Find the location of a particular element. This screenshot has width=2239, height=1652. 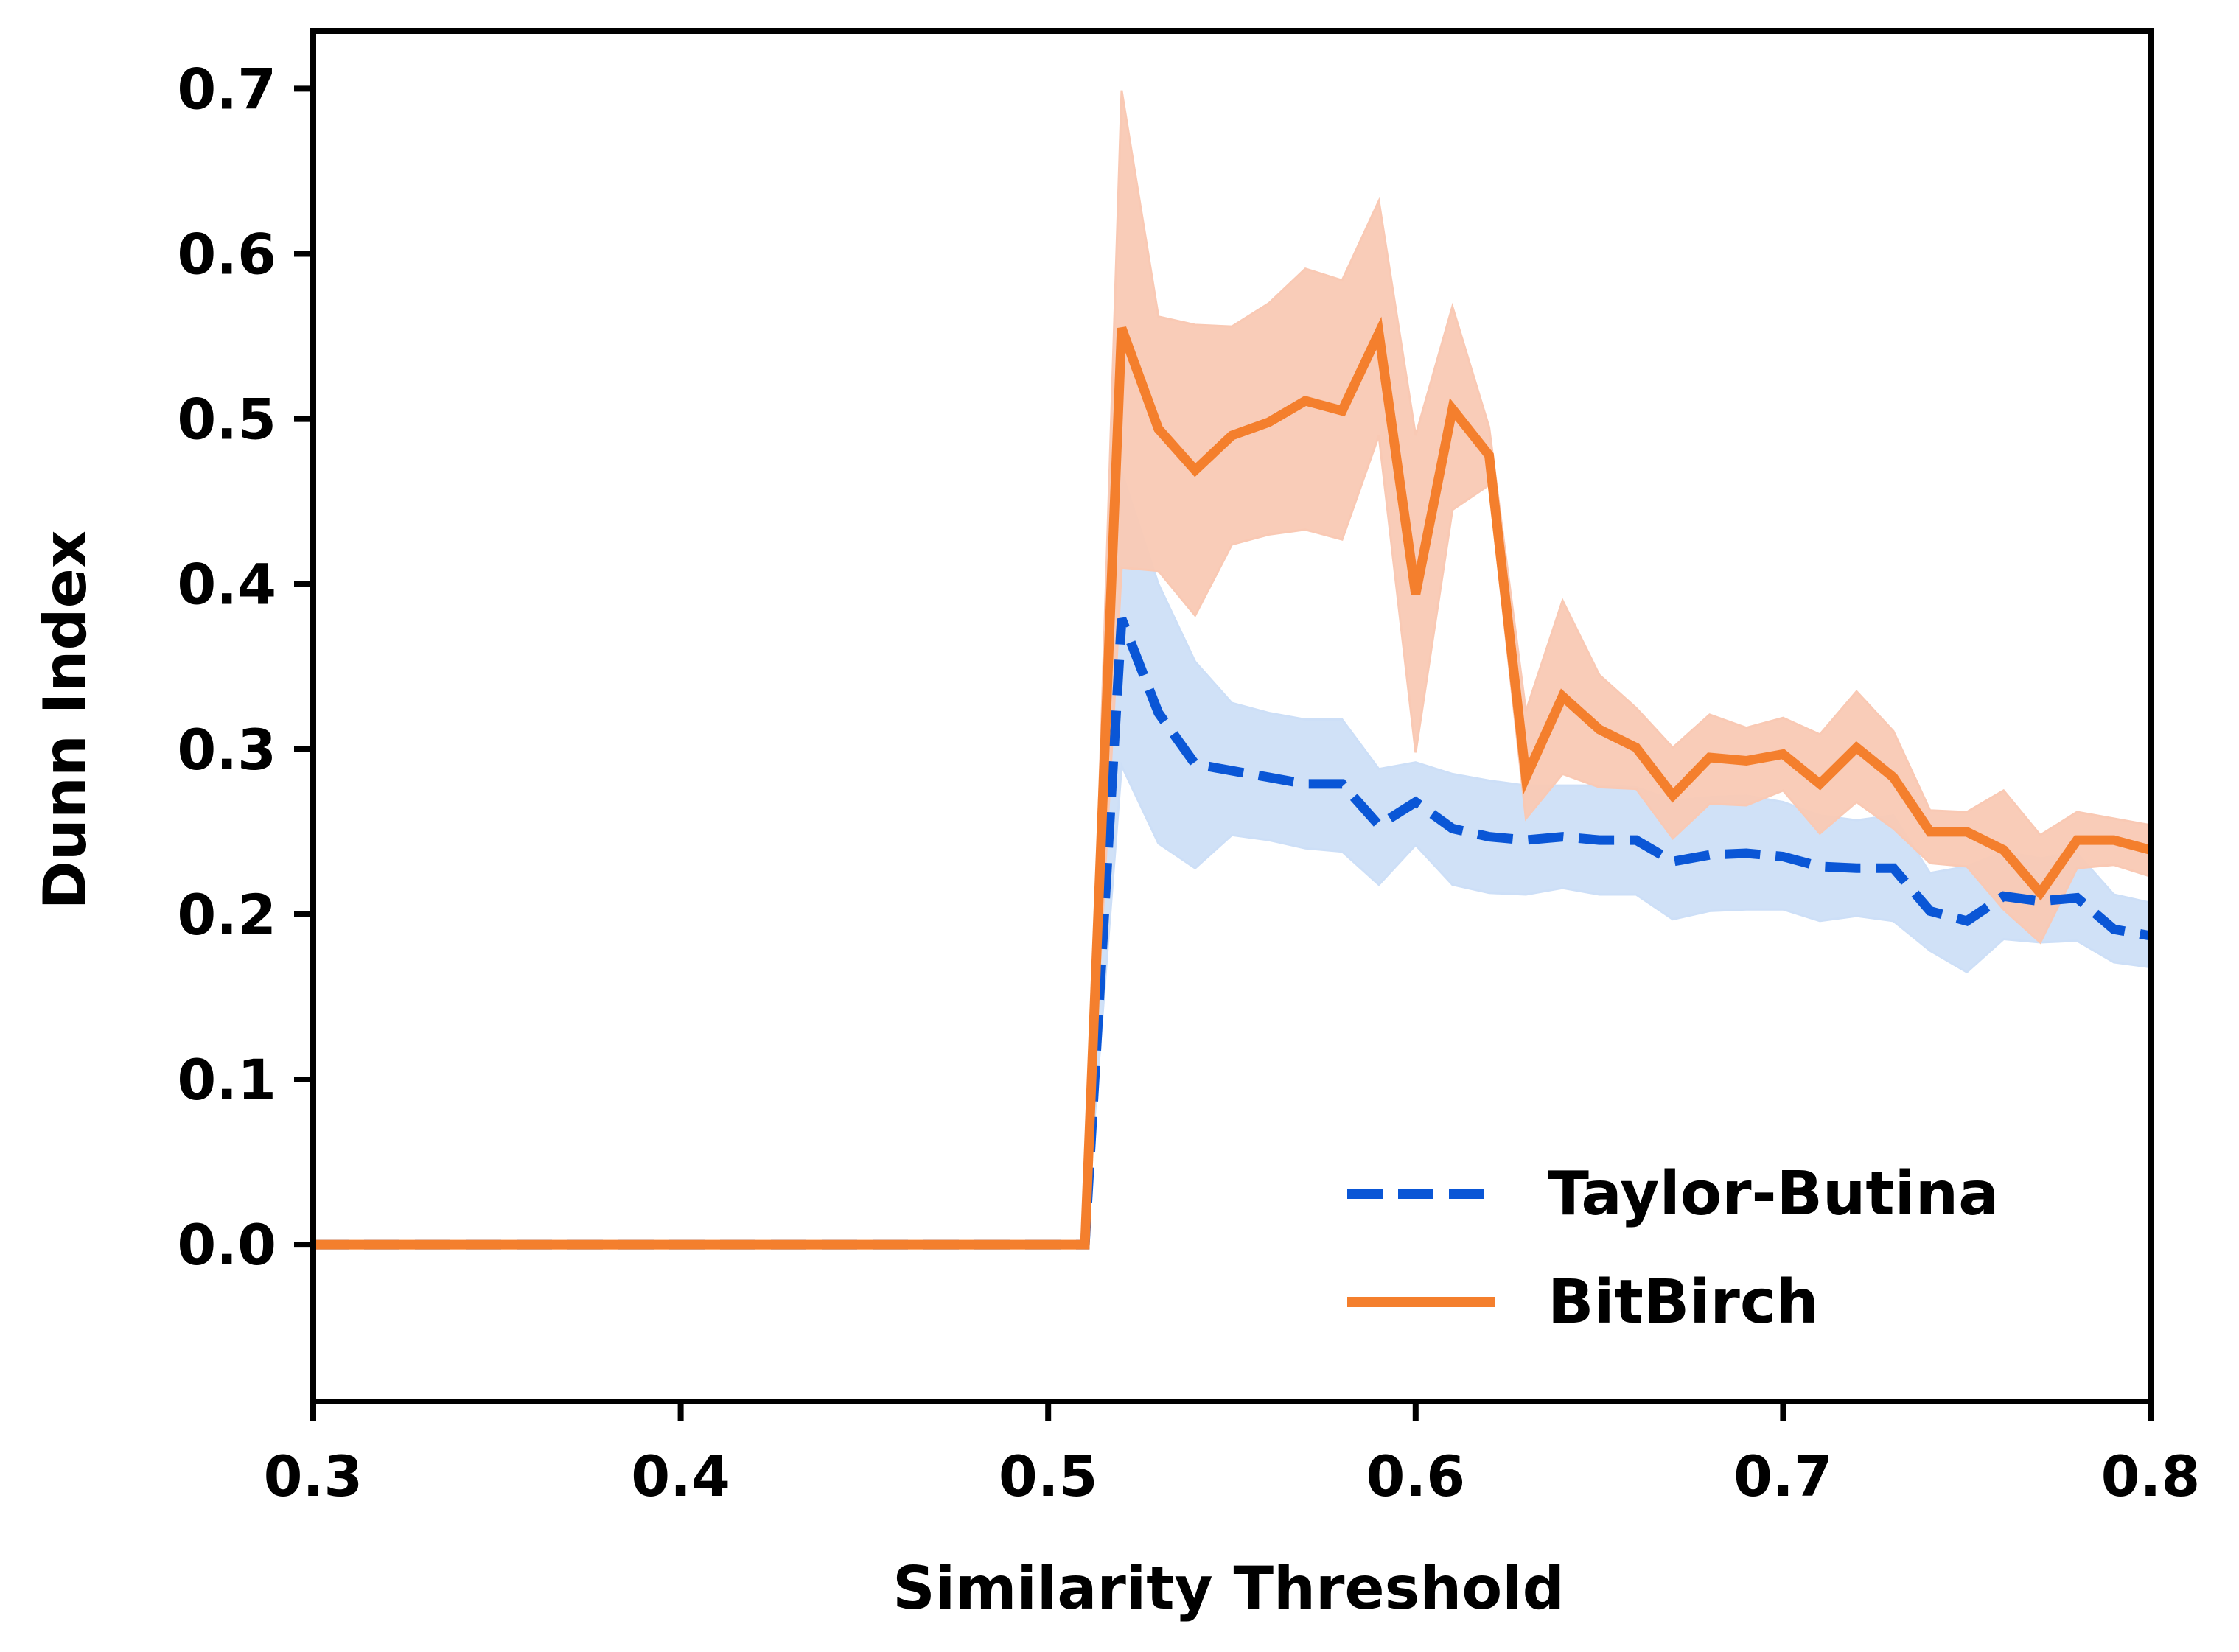

y-tick-label: 0.3 is located at coordinates (226, 750).